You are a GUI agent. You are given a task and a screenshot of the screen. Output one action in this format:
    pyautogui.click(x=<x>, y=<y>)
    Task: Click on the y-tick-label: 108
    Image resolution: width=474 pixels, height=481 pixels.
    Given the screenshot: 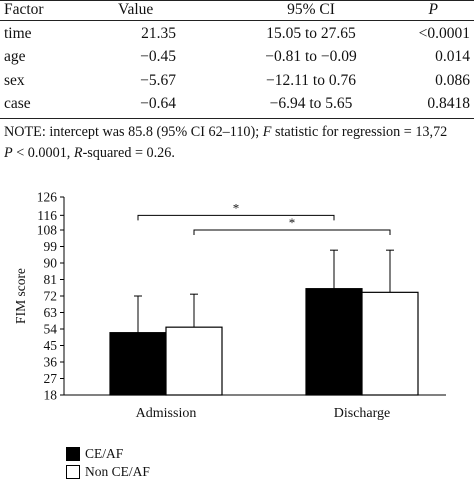 What is the action you would take?
    pyautogui.click(x=47, y=230)
    